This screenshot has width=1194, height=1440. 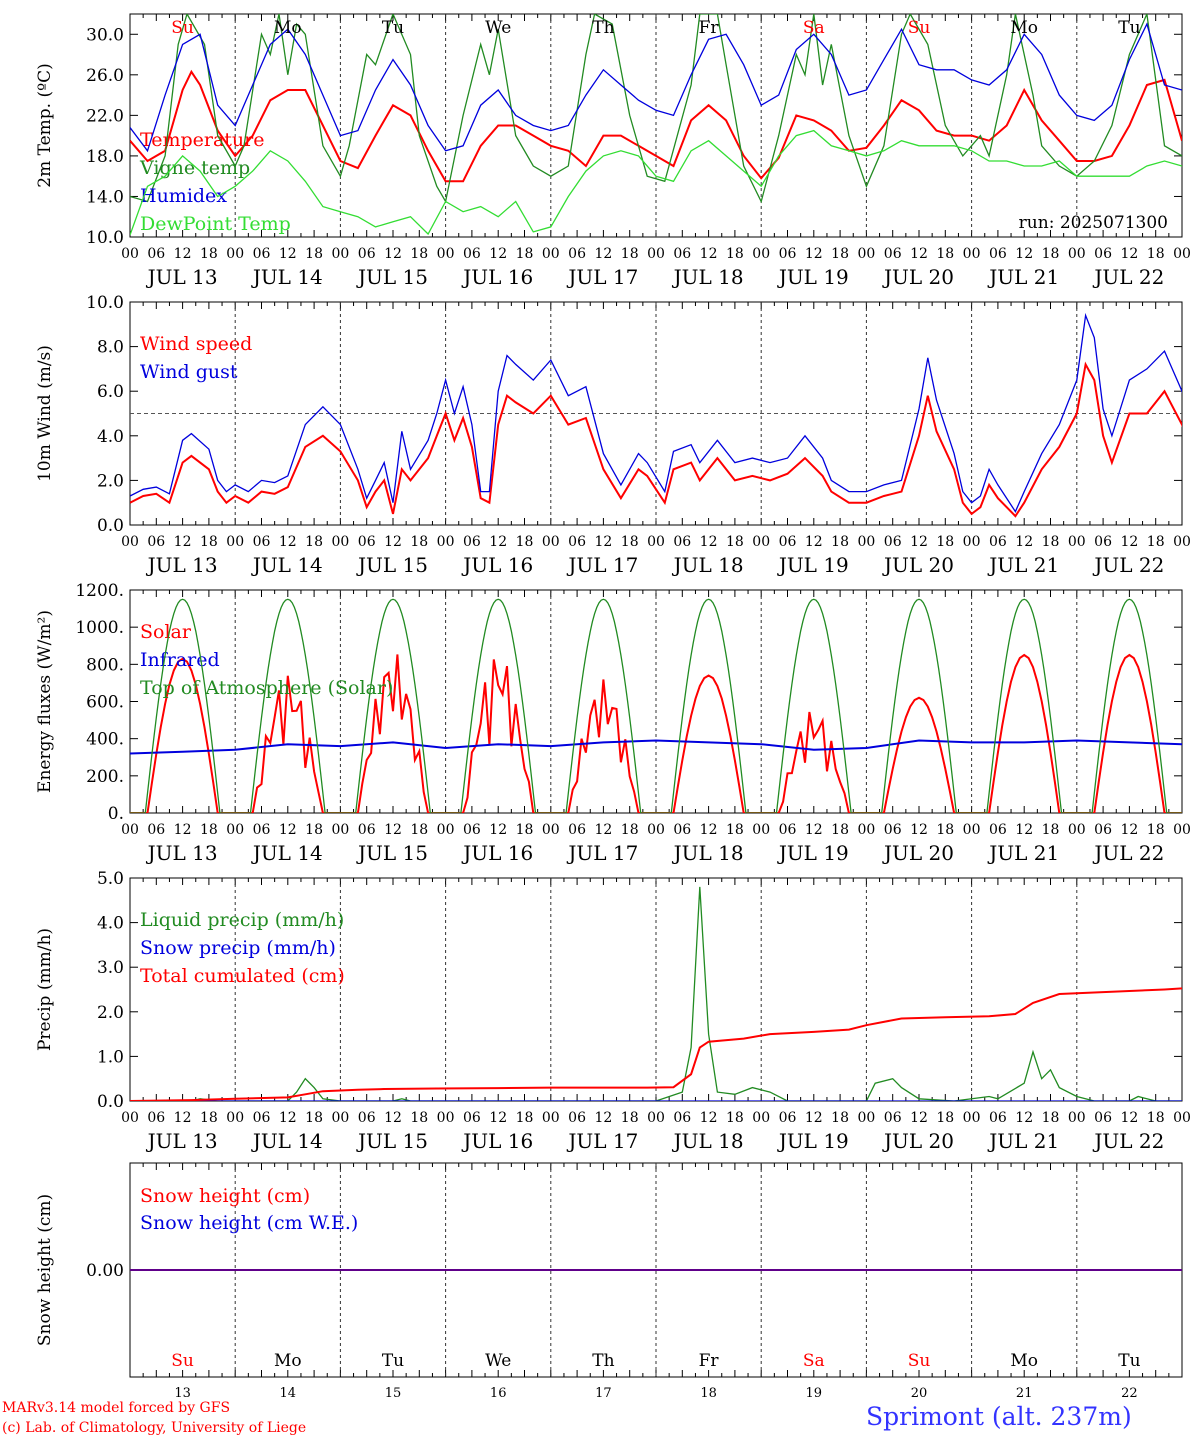 What do you see at coordinates (999, 1416) in the screenshot?
I see `station-label: Sprimont (alt. 237m)` at bounding box center [999, 1416].